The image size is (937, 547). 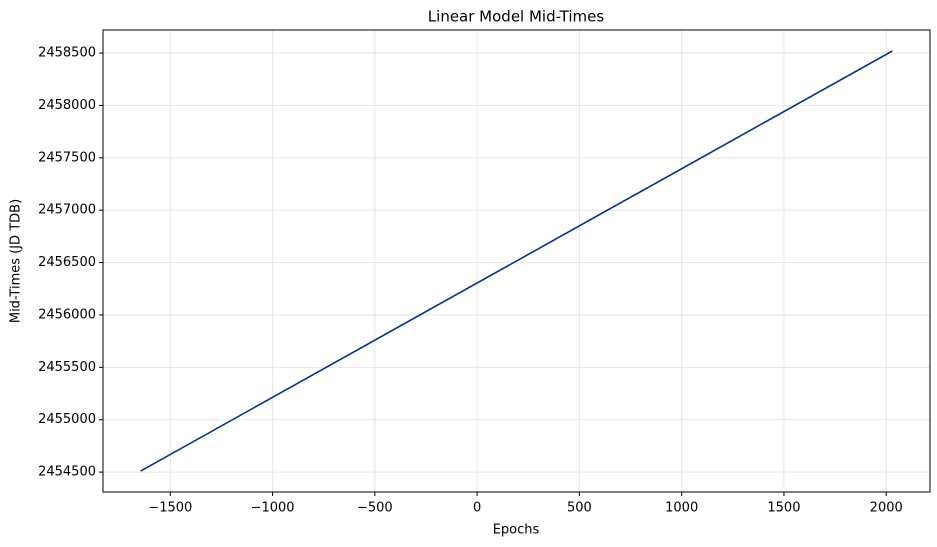 What do you see at coordinates (477, 508) in the screenshot?
I see `x-tick-label: 0` at bounding box center [477, 508].